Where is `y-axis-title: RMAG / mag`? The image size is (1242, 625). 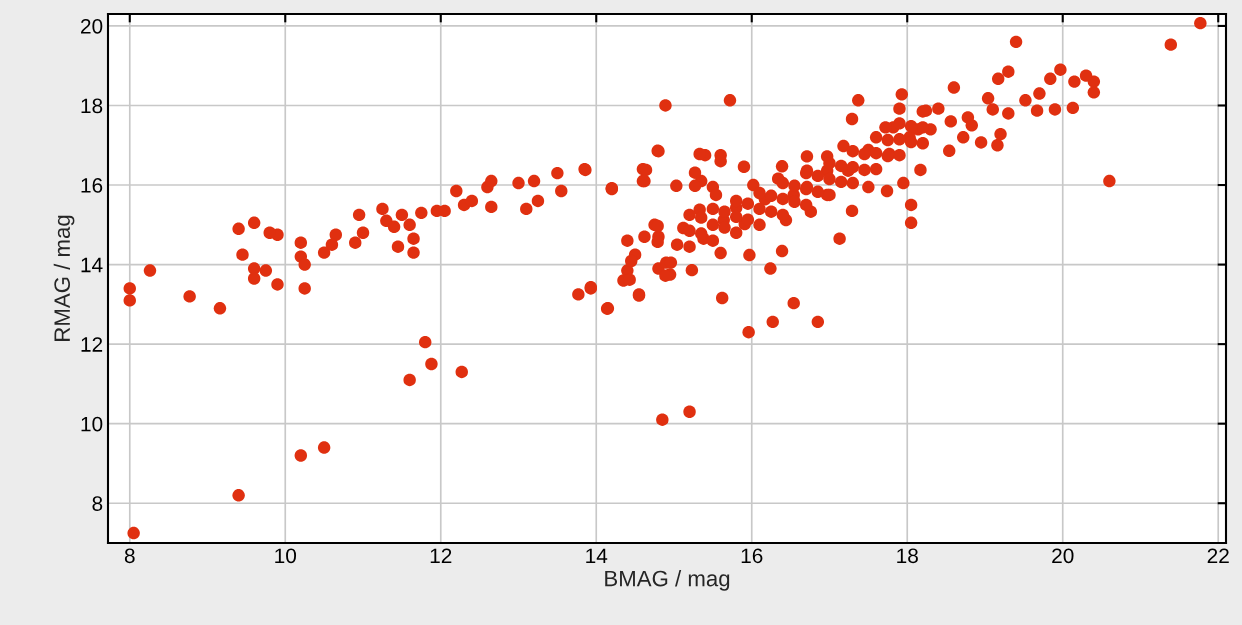 y-axis-title: RMAG / mag is located at coordinates (64, 278).